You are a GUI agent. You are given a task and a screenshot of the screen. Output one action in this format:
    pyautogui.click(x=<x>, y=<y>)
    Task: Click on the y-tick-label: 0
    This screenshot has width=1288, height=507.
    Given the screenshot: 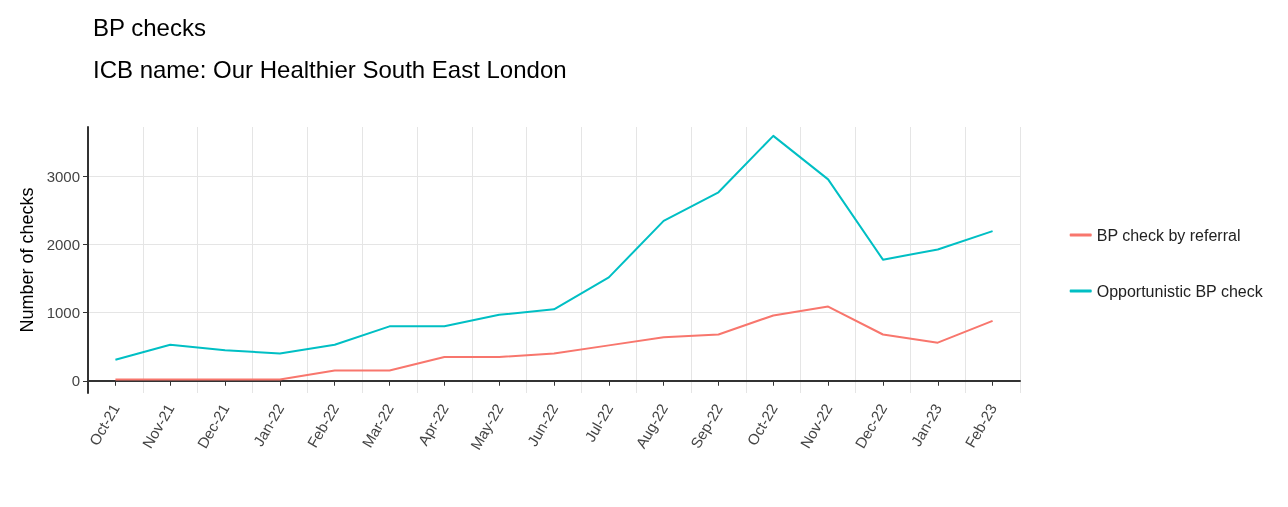 What is the action you would take?
    pyautogui.click(x=75, y=381)
    